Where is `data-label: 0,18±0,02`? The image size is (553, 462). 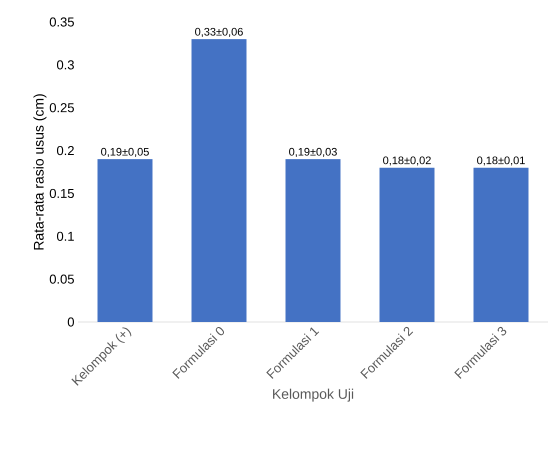 data-label: 0,18±0,02 is located at coordinates (407, 161).